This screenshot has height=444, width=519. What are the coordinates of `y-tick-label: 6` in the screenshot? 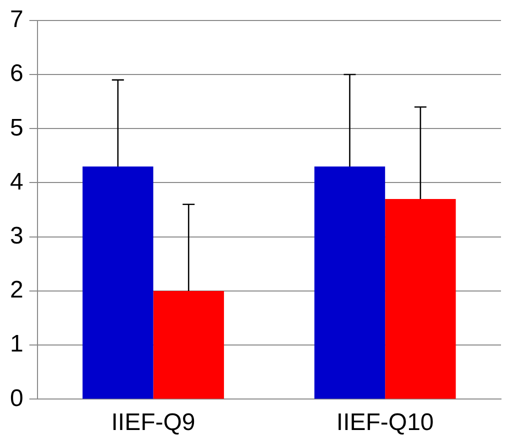 It's located at (17, 74).